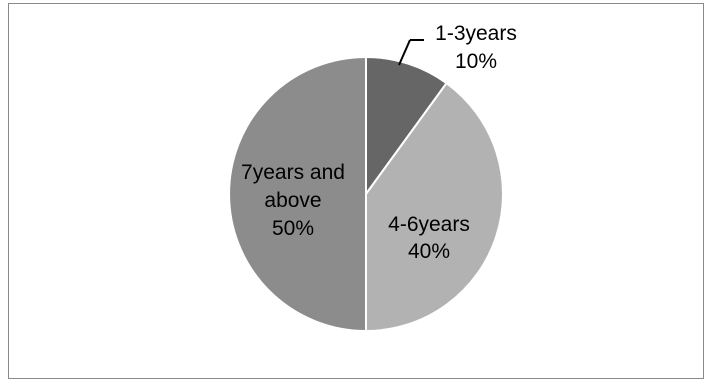 Image resolution: width=713 pixels, height=385 pixels. What do you see at coordinates (434, 207) in the screenshot?
I see `pie-slice-4-6years` at bounding box center [434, 207].